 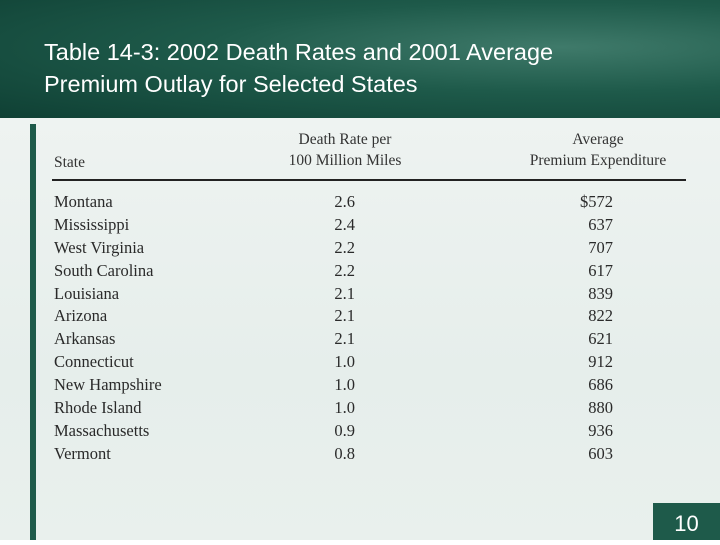 What do you see at coordinates (600, 408) in the screenshot?
I see `premium-cell: 880` at bounding box center [600, 408].